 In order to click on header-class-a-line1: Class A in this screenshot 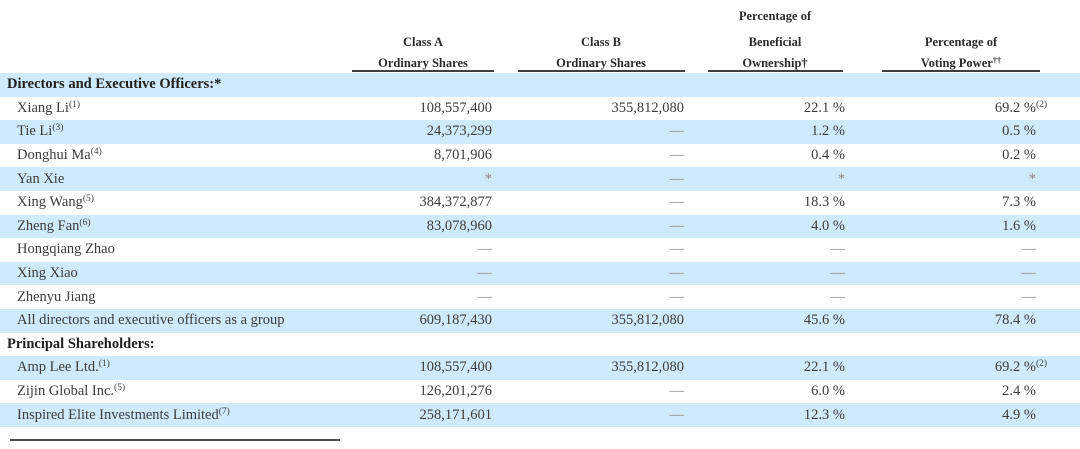, I will do `click(423, 42)`.